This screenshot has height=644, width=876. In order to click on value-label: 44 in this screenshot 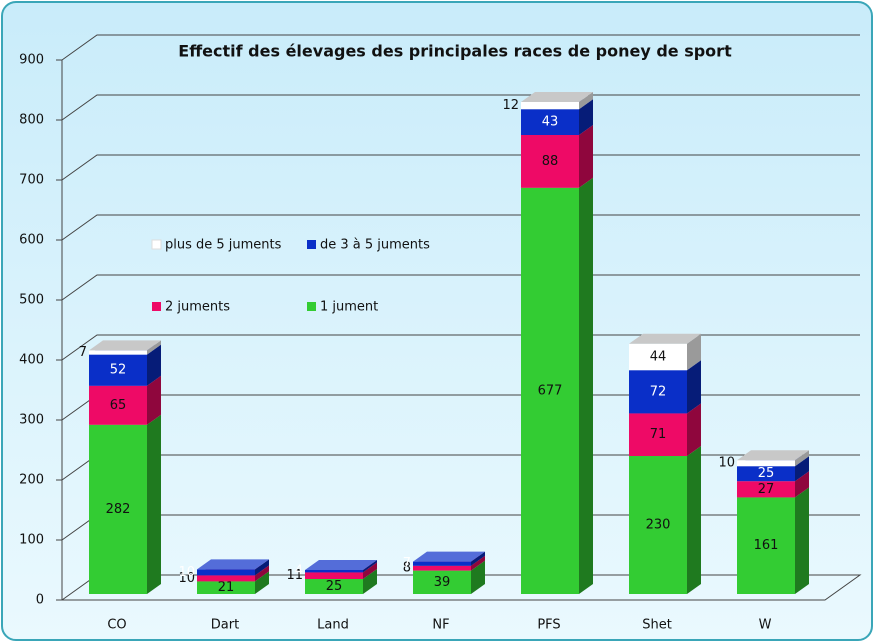, I will do `click(658, 357)`.